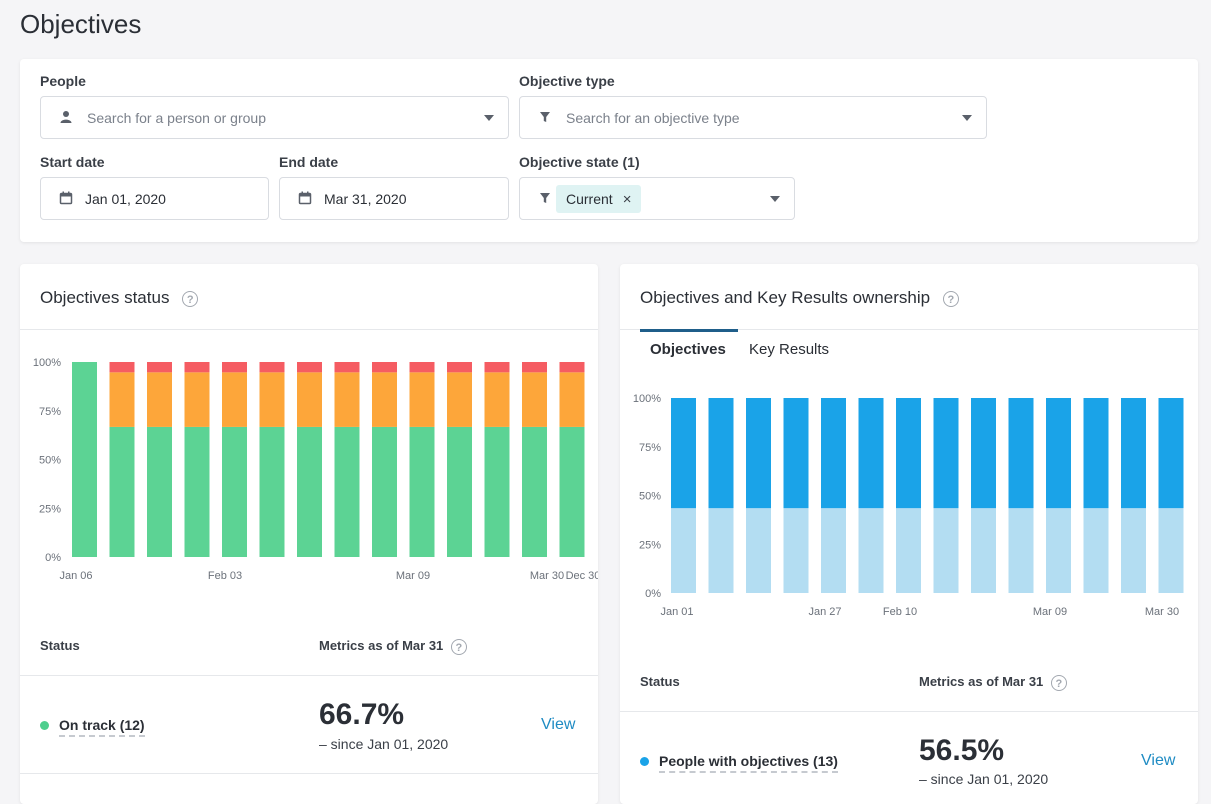 This screenshot has width=1211, height=804. What do you see at coordinates (1158, 760) in the screenshot?
I see `view-people-with-objectives-link: View` at bounding box center [1158, 760].